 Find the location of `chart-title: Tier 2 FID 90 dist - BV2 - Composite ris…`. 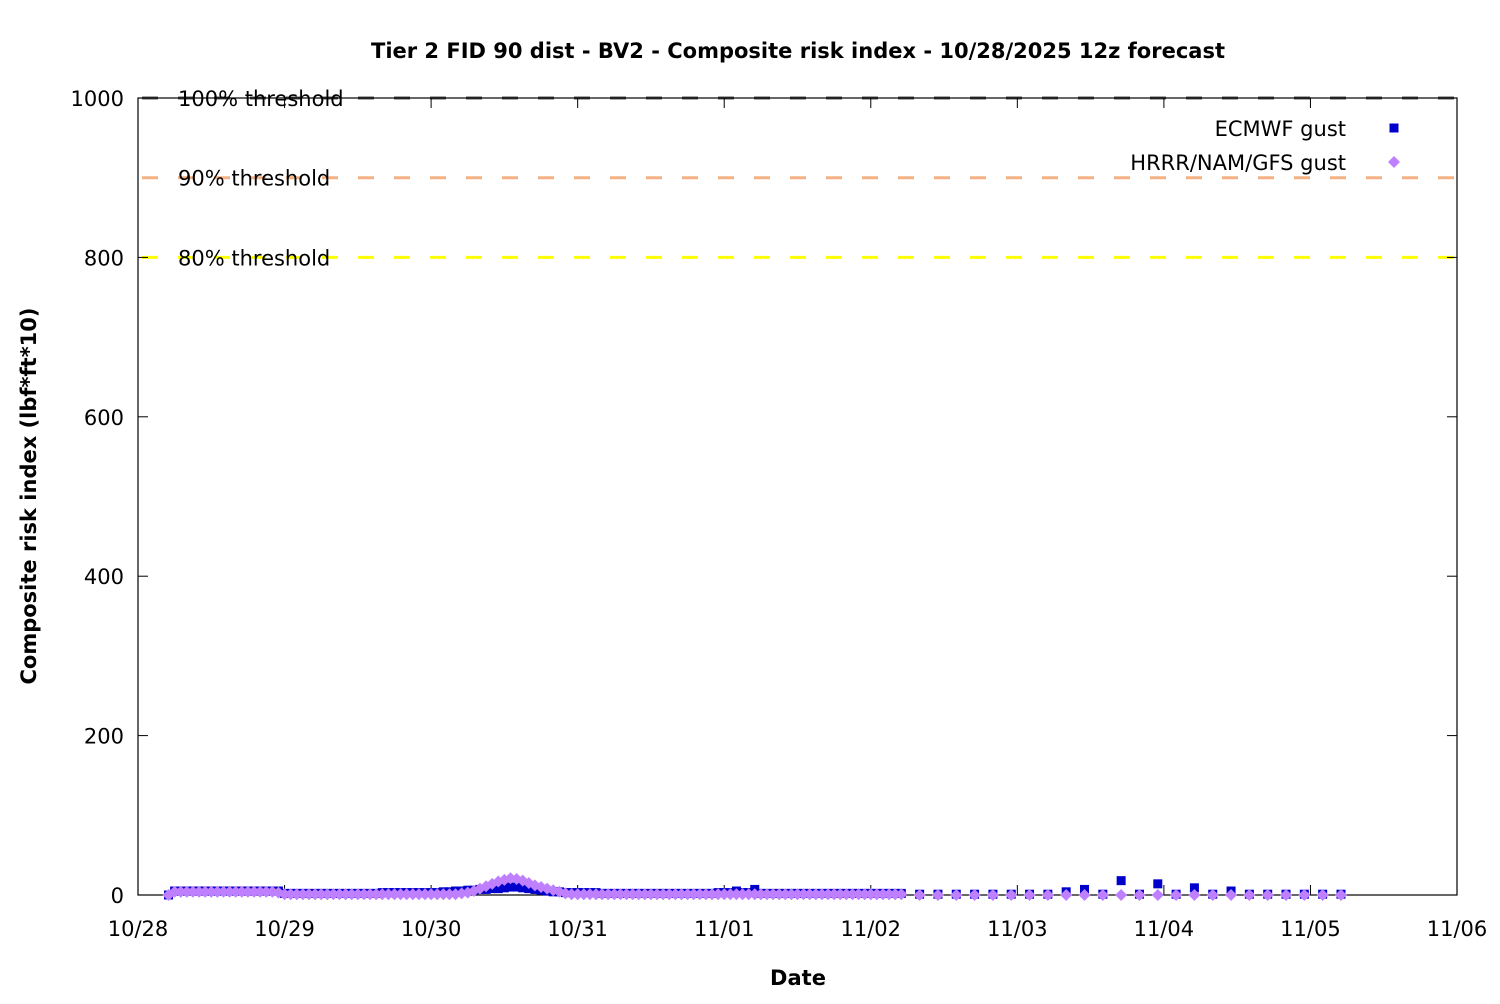

chart-title: Tier 2 FID 90 dist - BV2 - Composite ris… is located at coordinates (798, 51).